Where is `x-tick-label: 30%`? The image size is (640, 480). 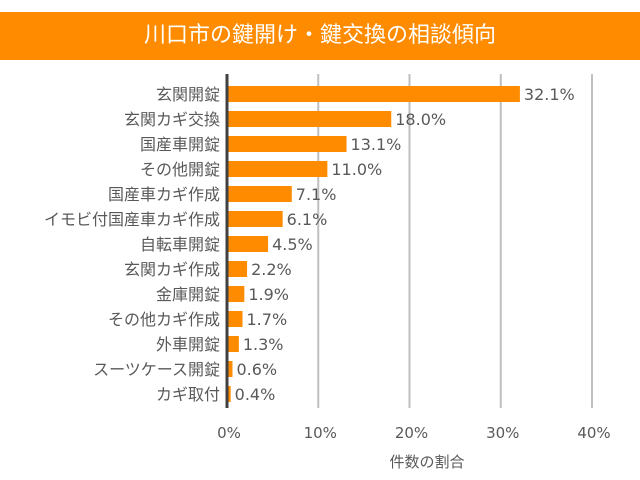
x-tick-label: 30% is located at coordinates (502, 433).